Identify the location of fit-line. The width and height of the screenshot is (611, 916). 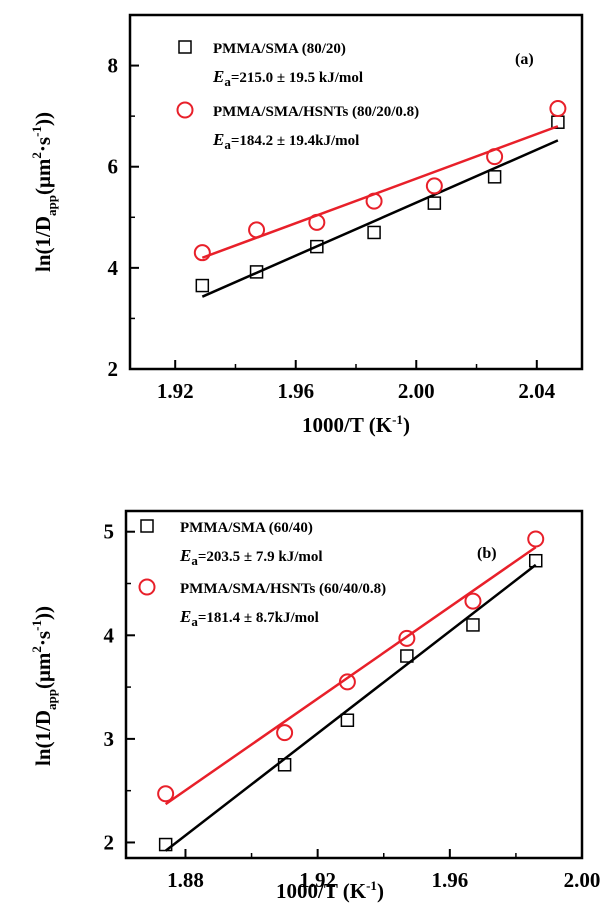
(380, 218).